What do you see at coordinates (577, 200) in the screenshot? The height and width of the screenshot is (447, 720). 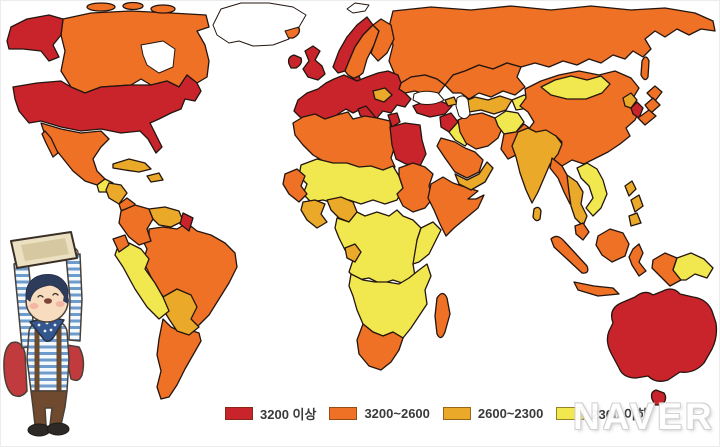 I see `region-thailand` at bounding box center [577, 200].